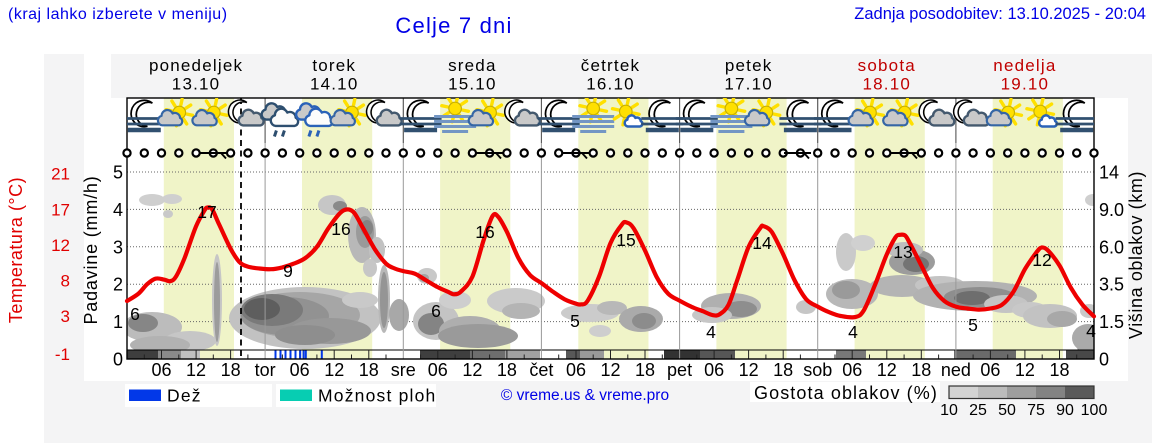 Image resolution: width=1152 pixels, height=443 pixels. I want to click on svg-text: sreda, so click(472, 65).